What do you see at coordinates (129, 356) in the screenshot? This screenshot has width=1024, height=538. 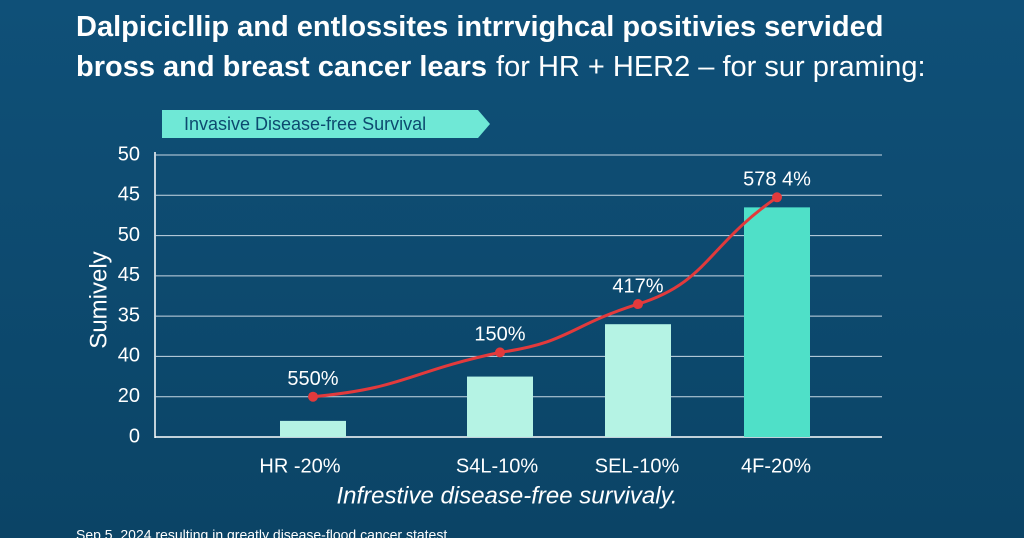 I see `y-tick-label: 40` at bounding box center [129, 356].